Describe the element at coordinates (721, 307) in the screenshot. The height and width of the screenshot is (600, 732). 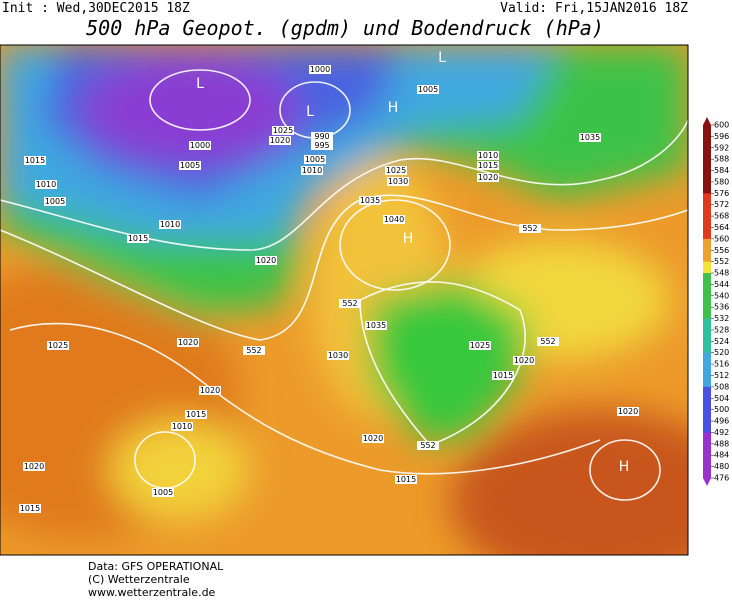
I see `colorbar-label: 536` at that location.